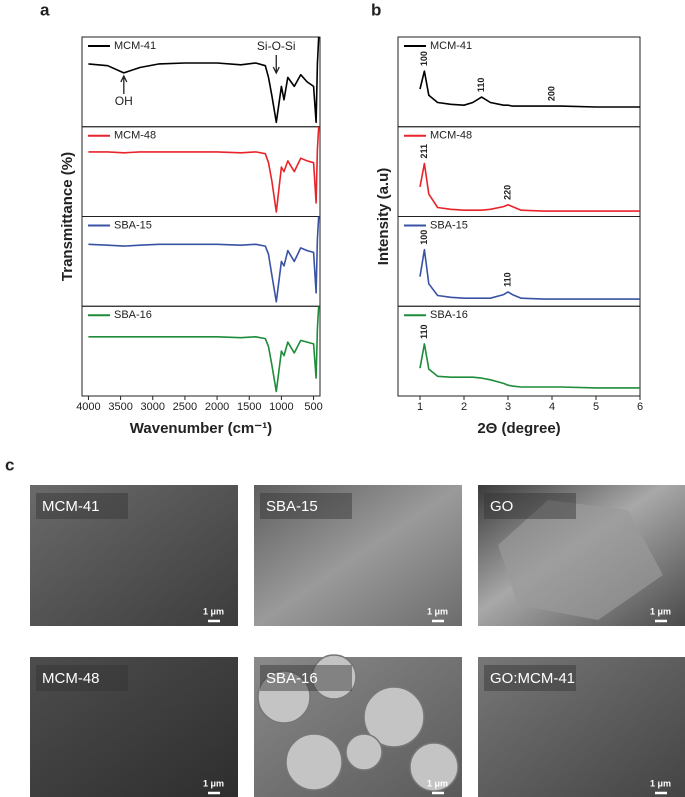 The width and height of the screenshot is (685, 797). I want to click on y-axis-label: Intensity (a.u), so click(383, 217).